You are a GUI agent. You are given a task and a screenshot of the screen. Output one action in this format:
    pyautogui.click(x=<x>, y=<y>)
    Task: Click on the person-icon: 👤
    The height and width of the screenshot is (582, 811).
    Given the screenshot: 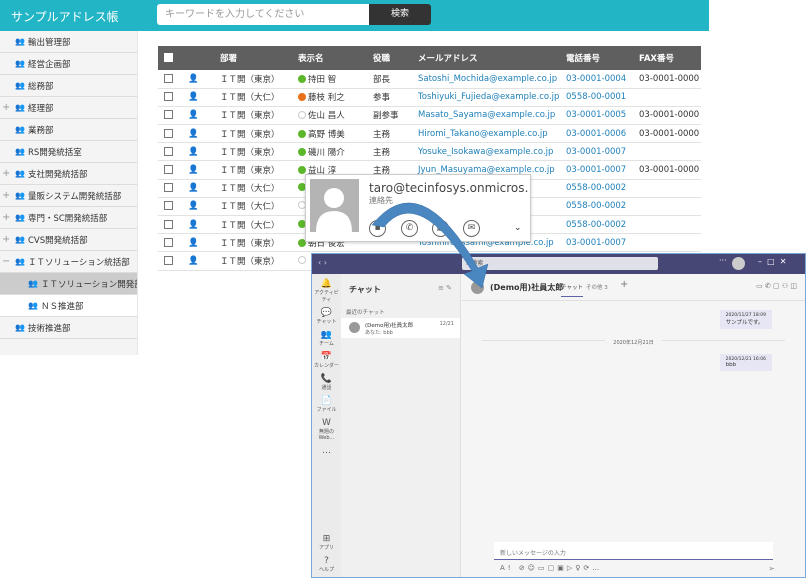 What is the action you would take?
    pyautogui.click(x=200, y=207)
    